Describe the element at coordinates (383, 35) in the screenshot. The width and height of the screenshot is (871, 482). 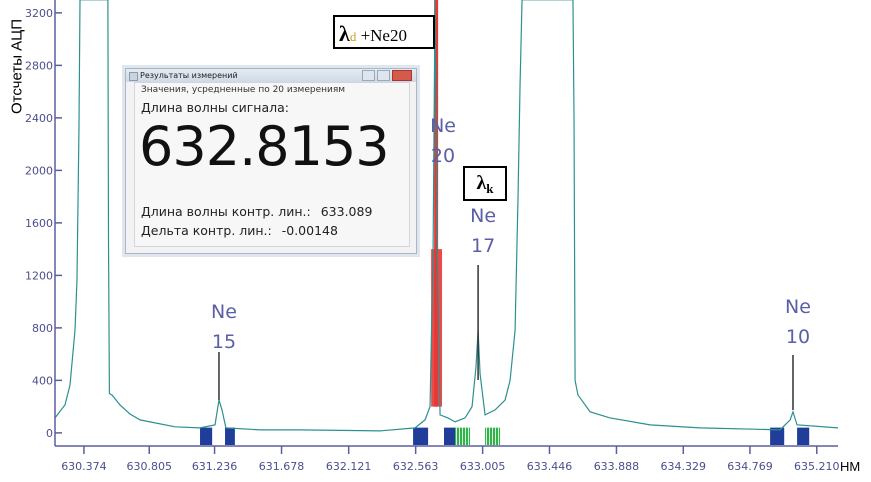
I see `lambda-d-text: +Ne20` at that location.